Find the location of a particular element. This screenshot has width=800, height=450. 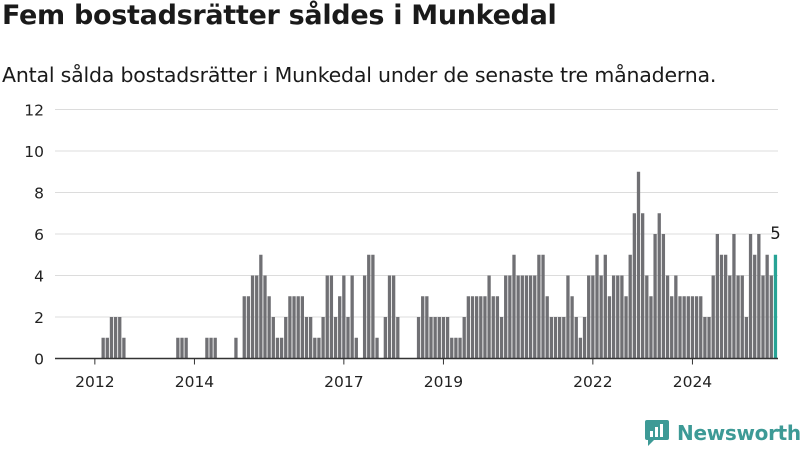

x-tick-label: 2014 is located at coordinates (194, 382).